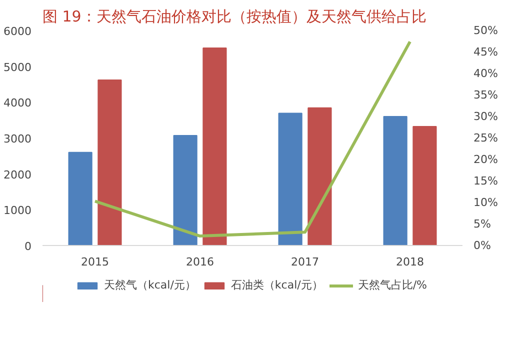 The width and height of the screenshot is (520, 337). I want to click on y2-tick-label: 5%, so click(482, 224).